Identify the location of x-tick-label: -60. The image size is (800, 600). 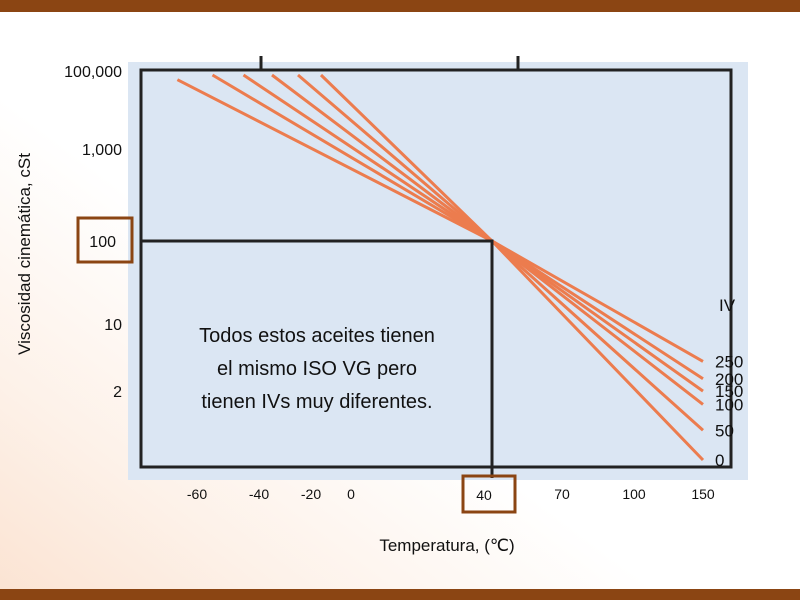
(197, 494).